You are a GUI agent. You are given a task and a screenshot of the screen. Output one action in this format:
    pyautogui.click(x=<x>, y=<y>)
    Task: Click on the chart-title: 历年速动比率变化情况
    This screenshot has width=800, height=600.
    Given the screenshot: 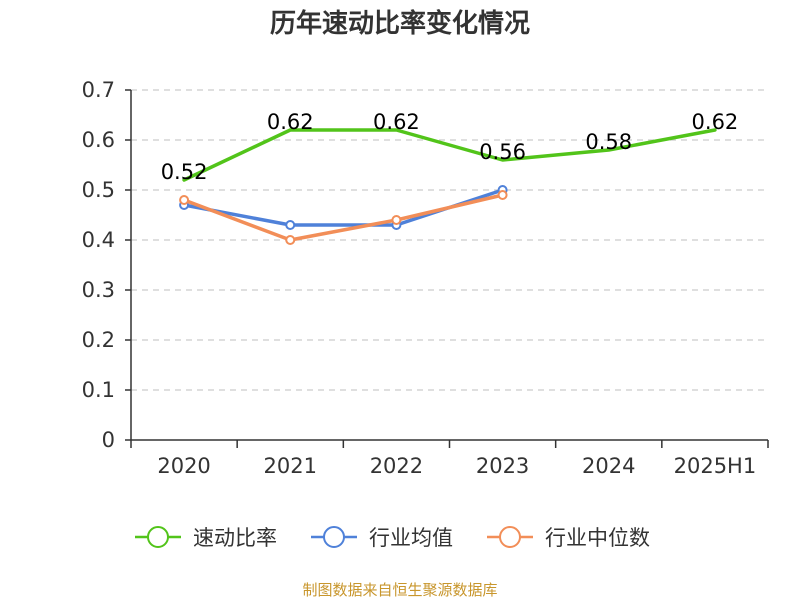 What is the action you would take?
    pyautogui.click(x=400, y=23)
    